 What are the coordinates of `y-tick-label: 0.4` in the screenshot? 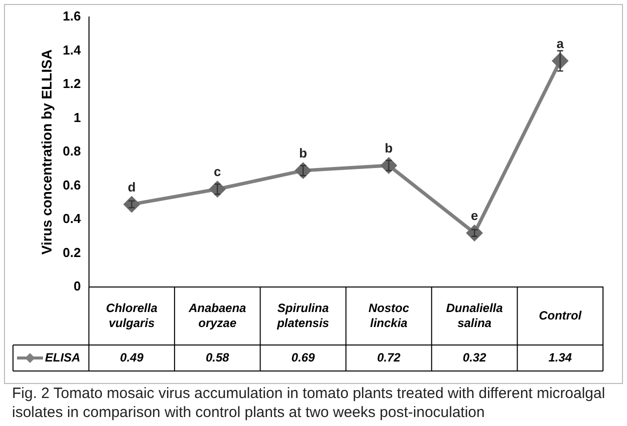 It's located at (72, 218).